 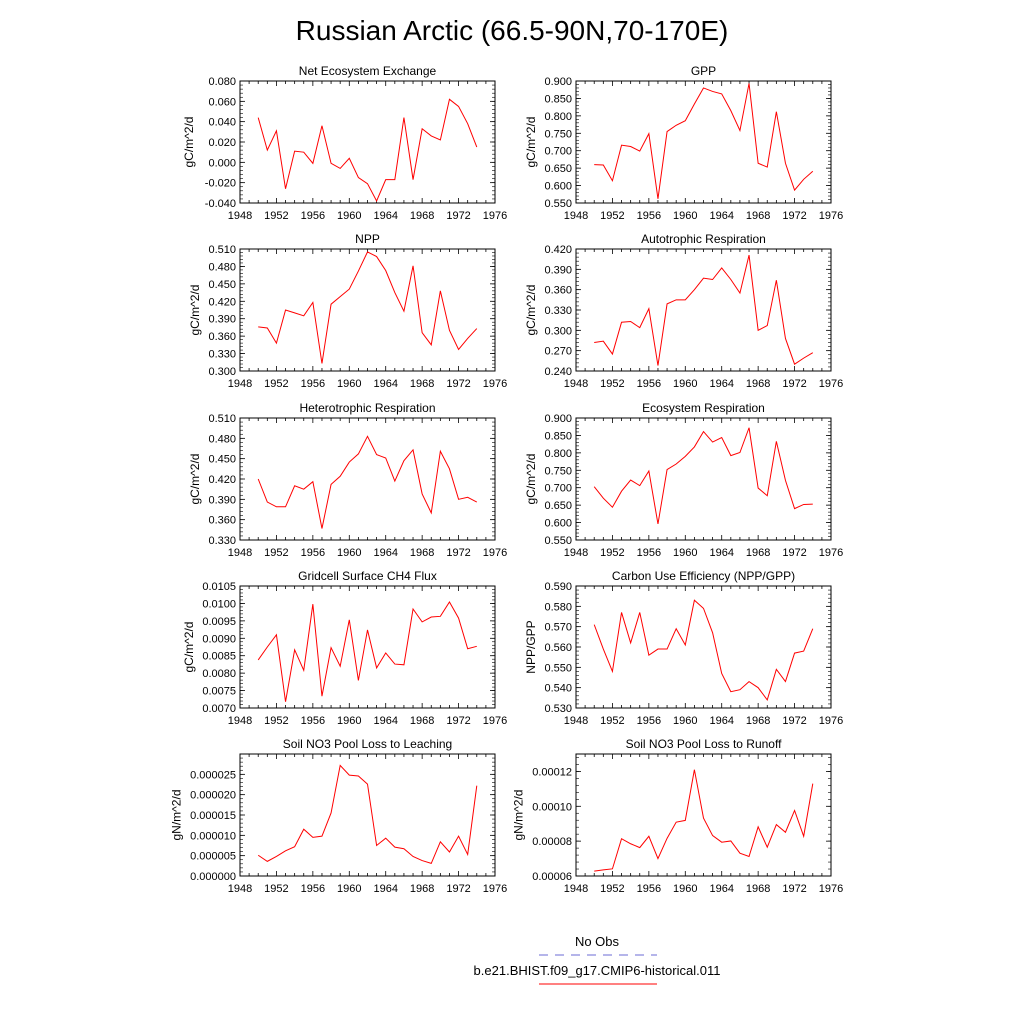 What do you see at coordinates (597, 941) in the screenshot?
I see `legend-obs-label: No Obs` at bounding box center [597, 941].